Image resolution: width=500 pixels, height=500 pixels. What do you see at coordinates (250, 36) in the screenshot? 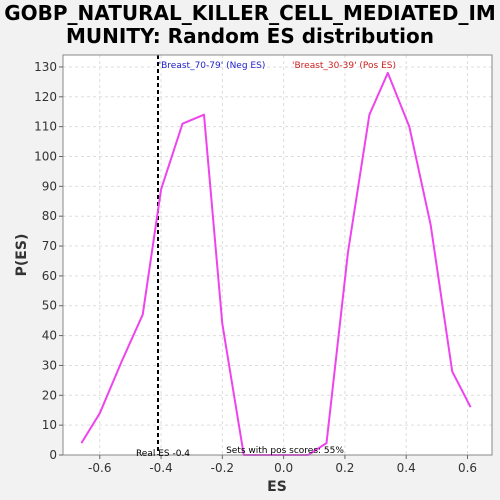
I see `chart-title-line-2: MUNITY: Random ES distribution` at bounding box center [250, 36].